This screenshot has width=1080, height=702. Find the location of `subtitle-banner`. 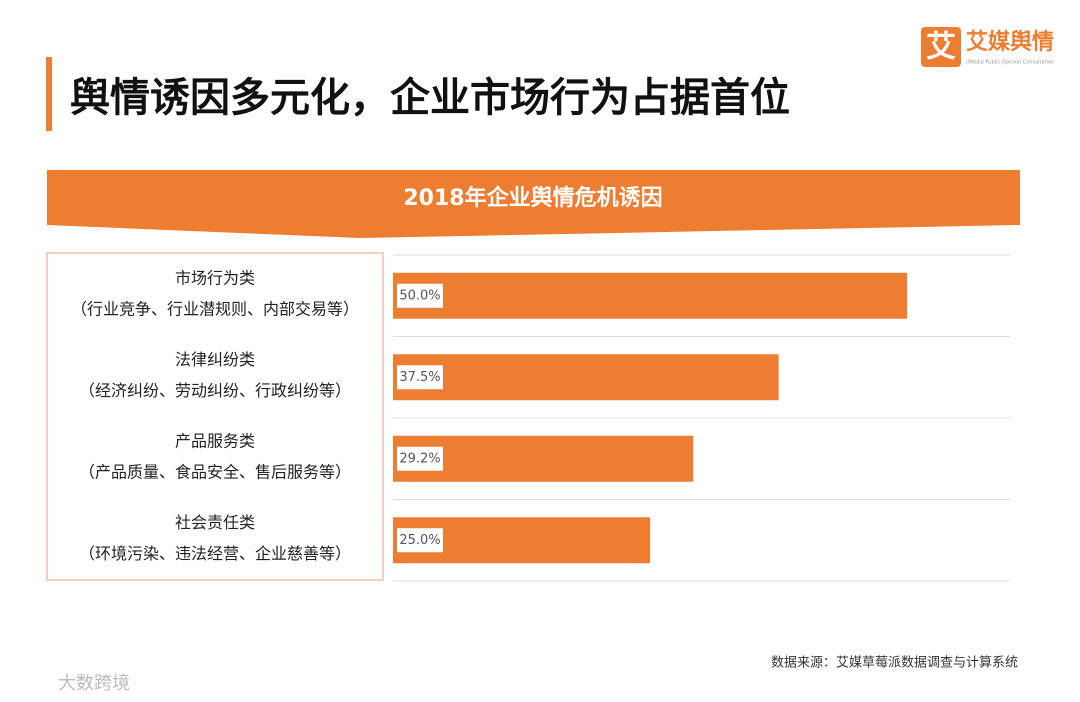

subtitle-banner is located at coordinates (533, 204).